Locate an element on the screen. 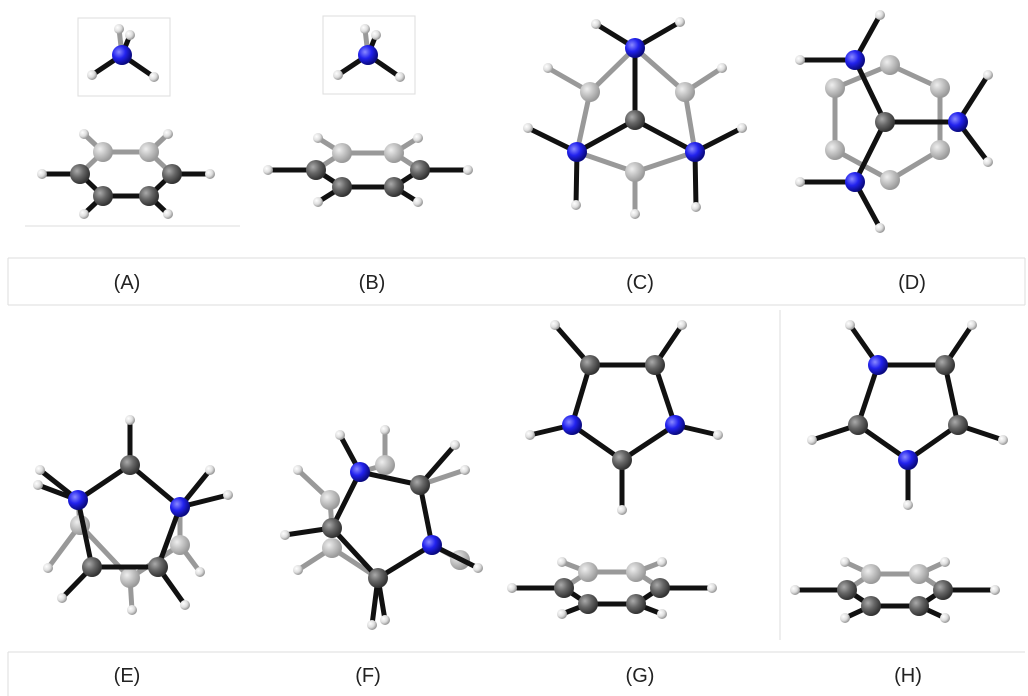 The height and width of the screenshot is (696, 1028). panel-label: (A) is located at coordinates (127, 283).